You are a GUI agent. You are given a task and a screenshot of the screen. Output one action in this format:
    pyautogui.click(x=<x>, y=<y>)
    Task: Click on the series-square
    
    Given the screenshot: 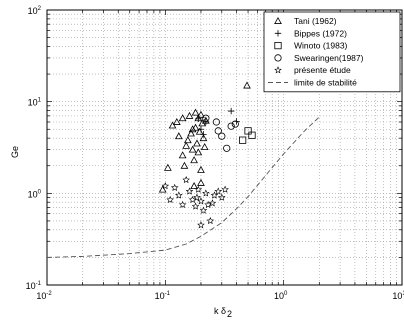 What is the action you would take?
    pyautogui.click(x=247, y=135)
    